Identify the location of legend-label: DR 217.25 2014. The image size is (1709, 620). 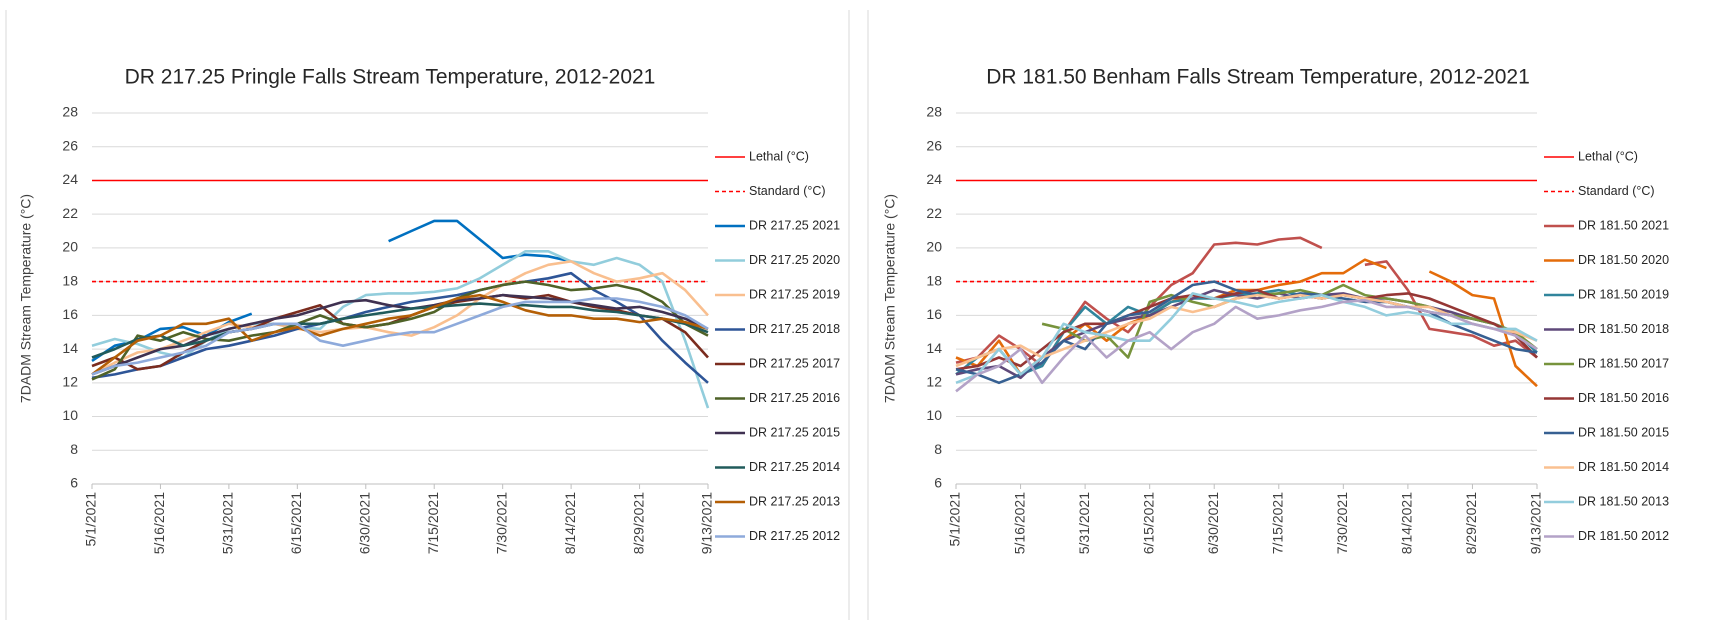
(794, 467).